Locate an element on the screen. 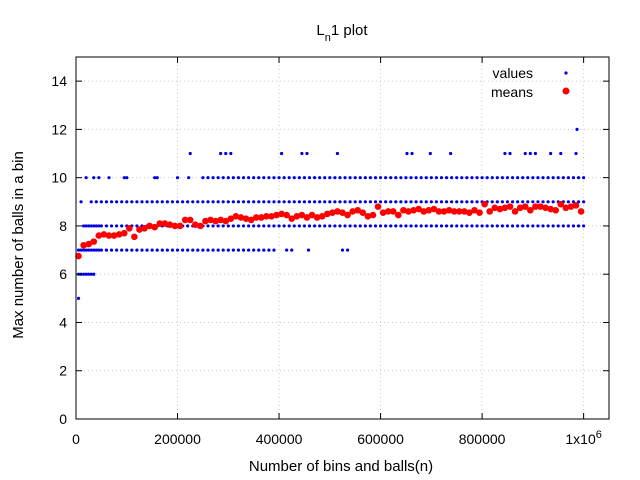  chart-title: Ln1 plot is located at coordinates (342, 33).